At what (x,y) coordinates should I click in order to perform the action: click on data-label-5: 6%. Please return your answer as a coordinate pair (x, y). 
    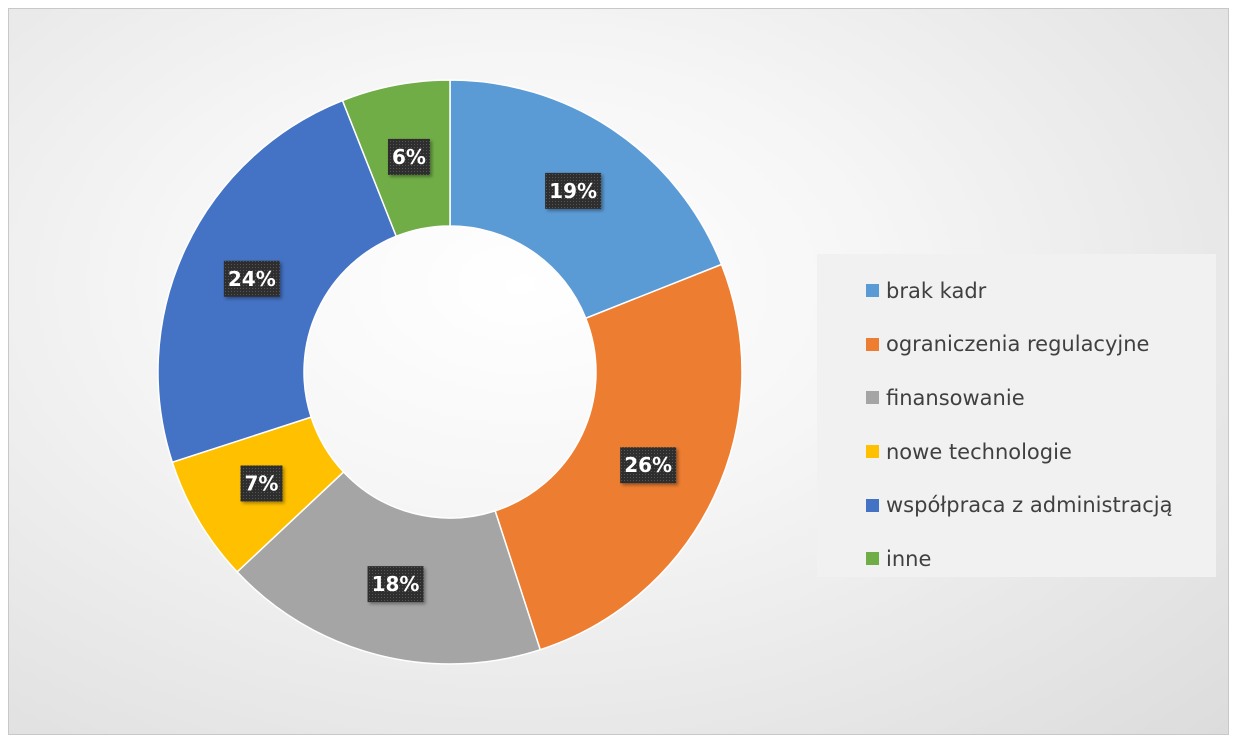
    Looking at the image, I should click on (408, 156).